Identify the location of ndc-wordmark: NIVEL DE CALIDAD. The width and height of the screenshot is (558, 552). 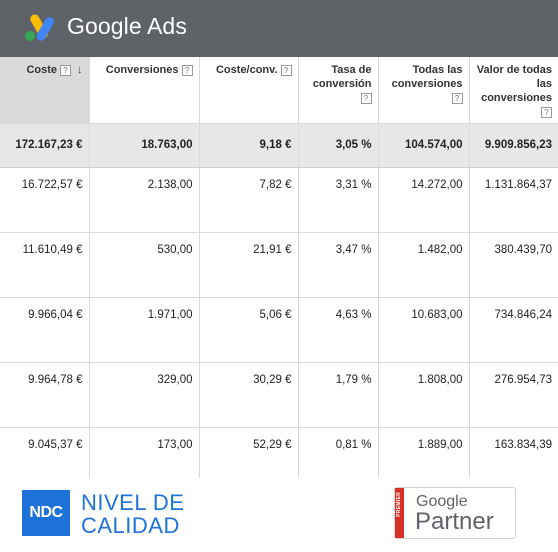
(132, 514).